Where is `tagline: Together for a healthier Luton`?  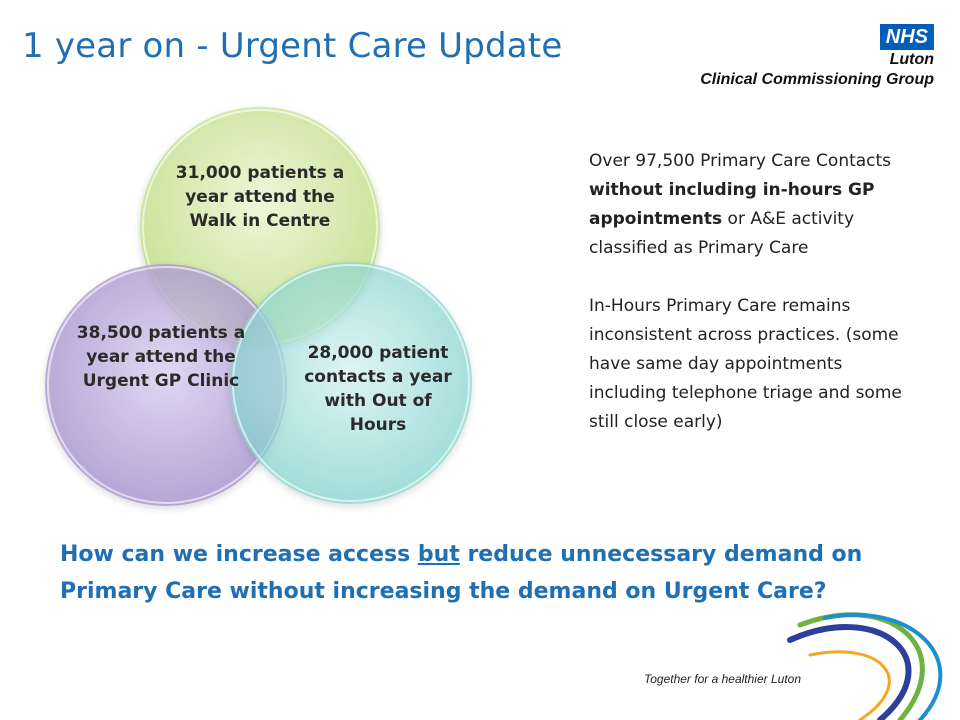 tagline: Together for a healthier Luton is located at coordinates (722, 679).